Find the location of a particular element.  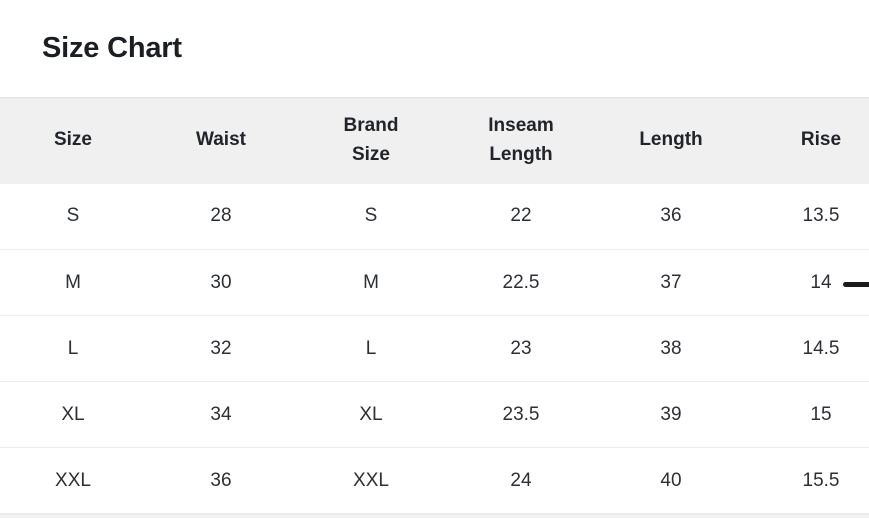

table-row-l: L 32 L 23 38 14.5 is located at coordinates (434, 349).